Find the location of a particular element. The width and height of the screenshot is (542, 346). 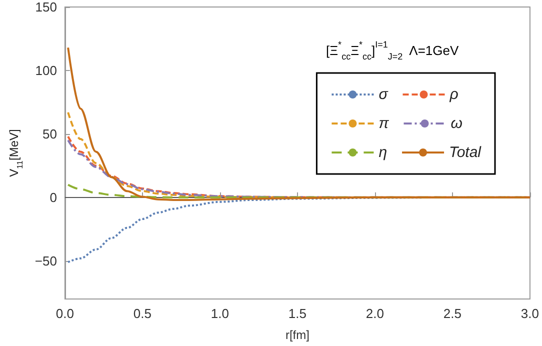

y-tick-label: −50 is located at coordinates (45, 260).